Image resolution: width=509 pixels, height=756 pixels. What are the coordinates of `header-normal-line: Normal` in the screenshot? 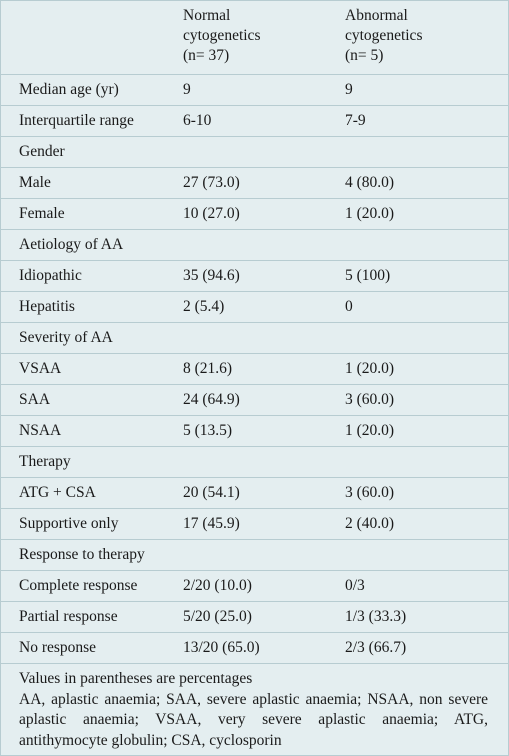 It's located at (207, 15).